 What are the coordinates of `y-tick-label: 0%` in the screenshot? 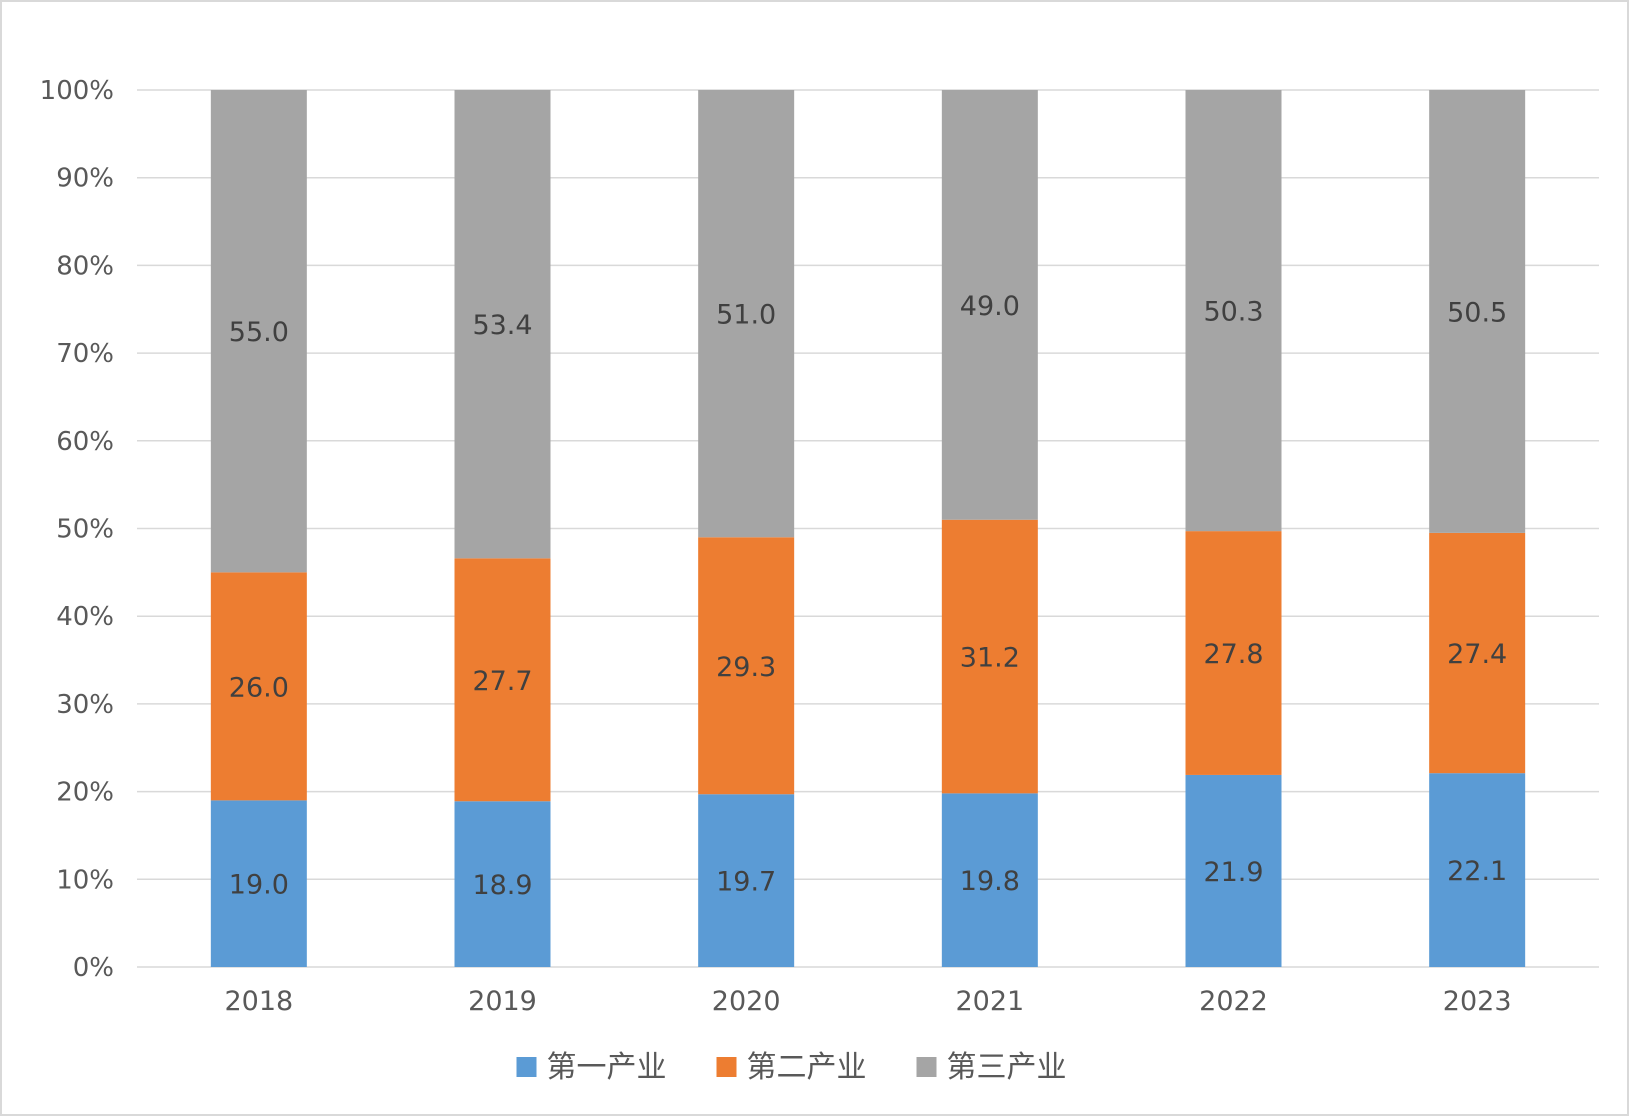 It's located at (93, 968).